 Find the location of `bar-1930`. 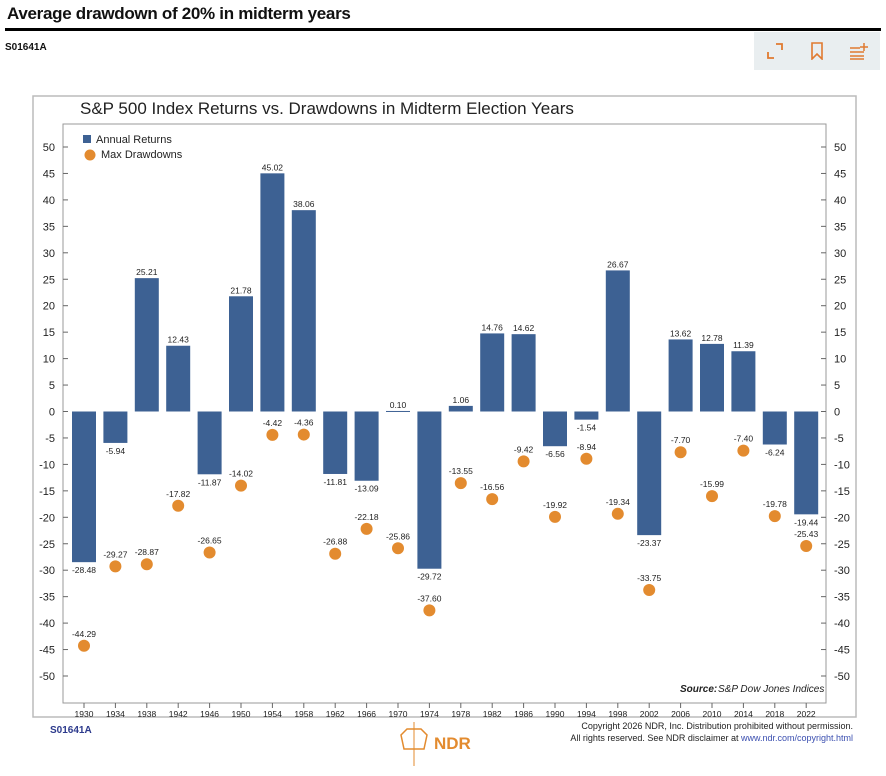

bar-1930 is located at coordinates (84, 487).